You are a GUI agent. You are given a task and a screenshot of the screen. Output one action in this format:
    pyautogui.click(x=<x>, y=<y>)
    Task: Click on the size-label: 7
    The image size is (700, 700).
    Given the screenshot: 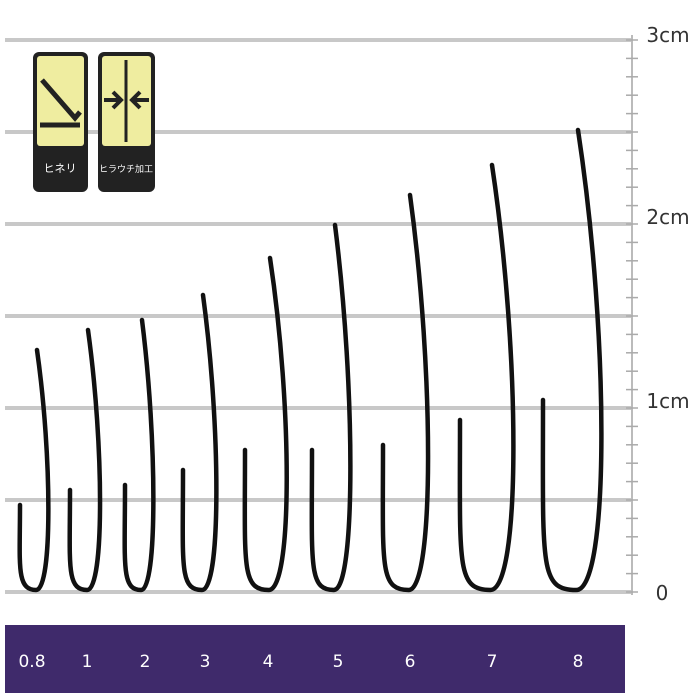 What is the action you would take?
    pyautogui.click(x=492, y=662)
    